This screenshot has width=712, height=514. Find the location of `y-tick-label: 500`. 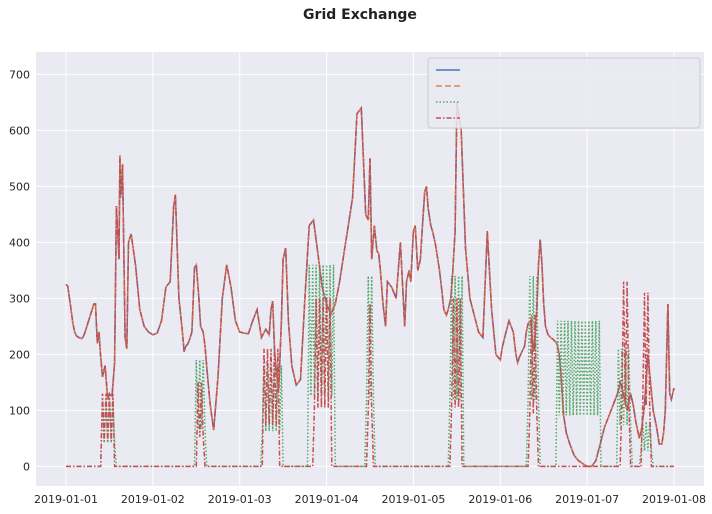

y-tick-label: 500 is located at coordinates (19, 186).